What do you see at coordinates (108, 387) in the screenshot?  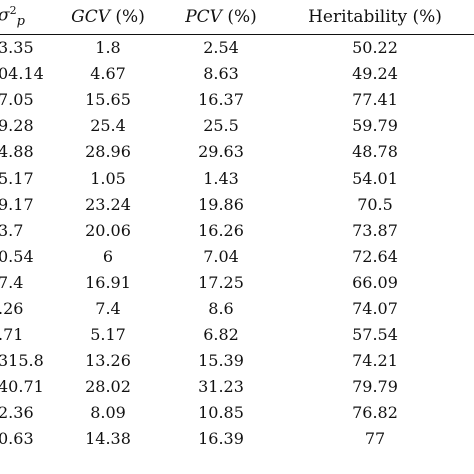 I see `cell-gcv: 28.02` at bounding box center [108, 387].